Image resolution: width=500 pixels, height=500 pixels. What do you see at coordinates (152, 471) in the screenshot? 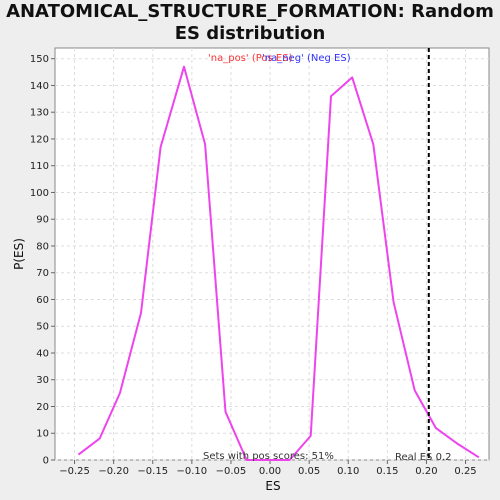
I see `x-tick-label: −0.15` at bounding box center [152, 471].